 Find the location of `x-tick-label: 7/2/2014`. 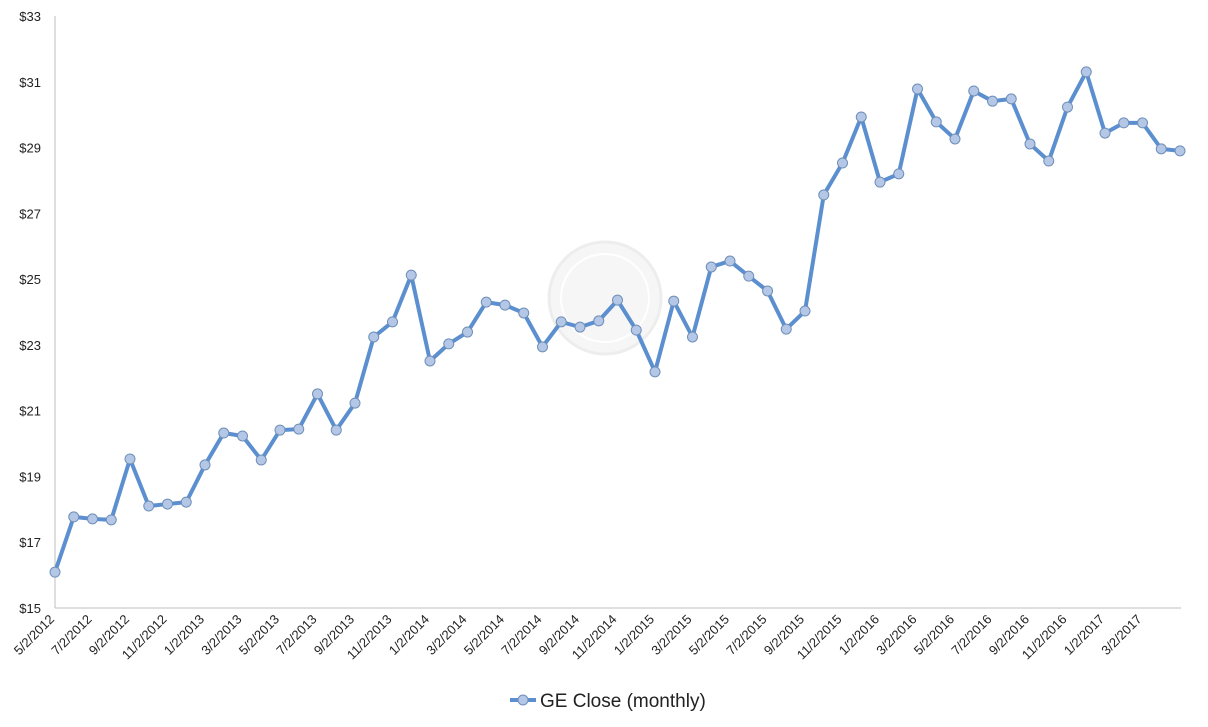

x-tick-label: 7/2/2014 is located at coordinates (521, 635).